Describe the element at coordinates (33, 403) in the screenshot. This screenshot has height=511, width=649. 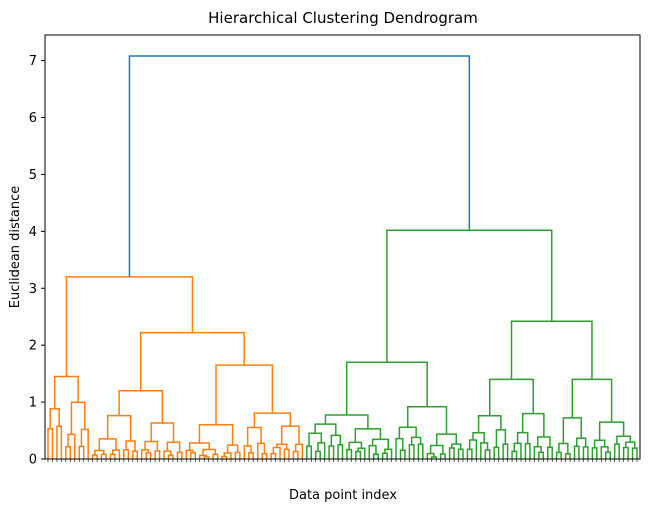
I see `y-tick-label: 1` at that location.